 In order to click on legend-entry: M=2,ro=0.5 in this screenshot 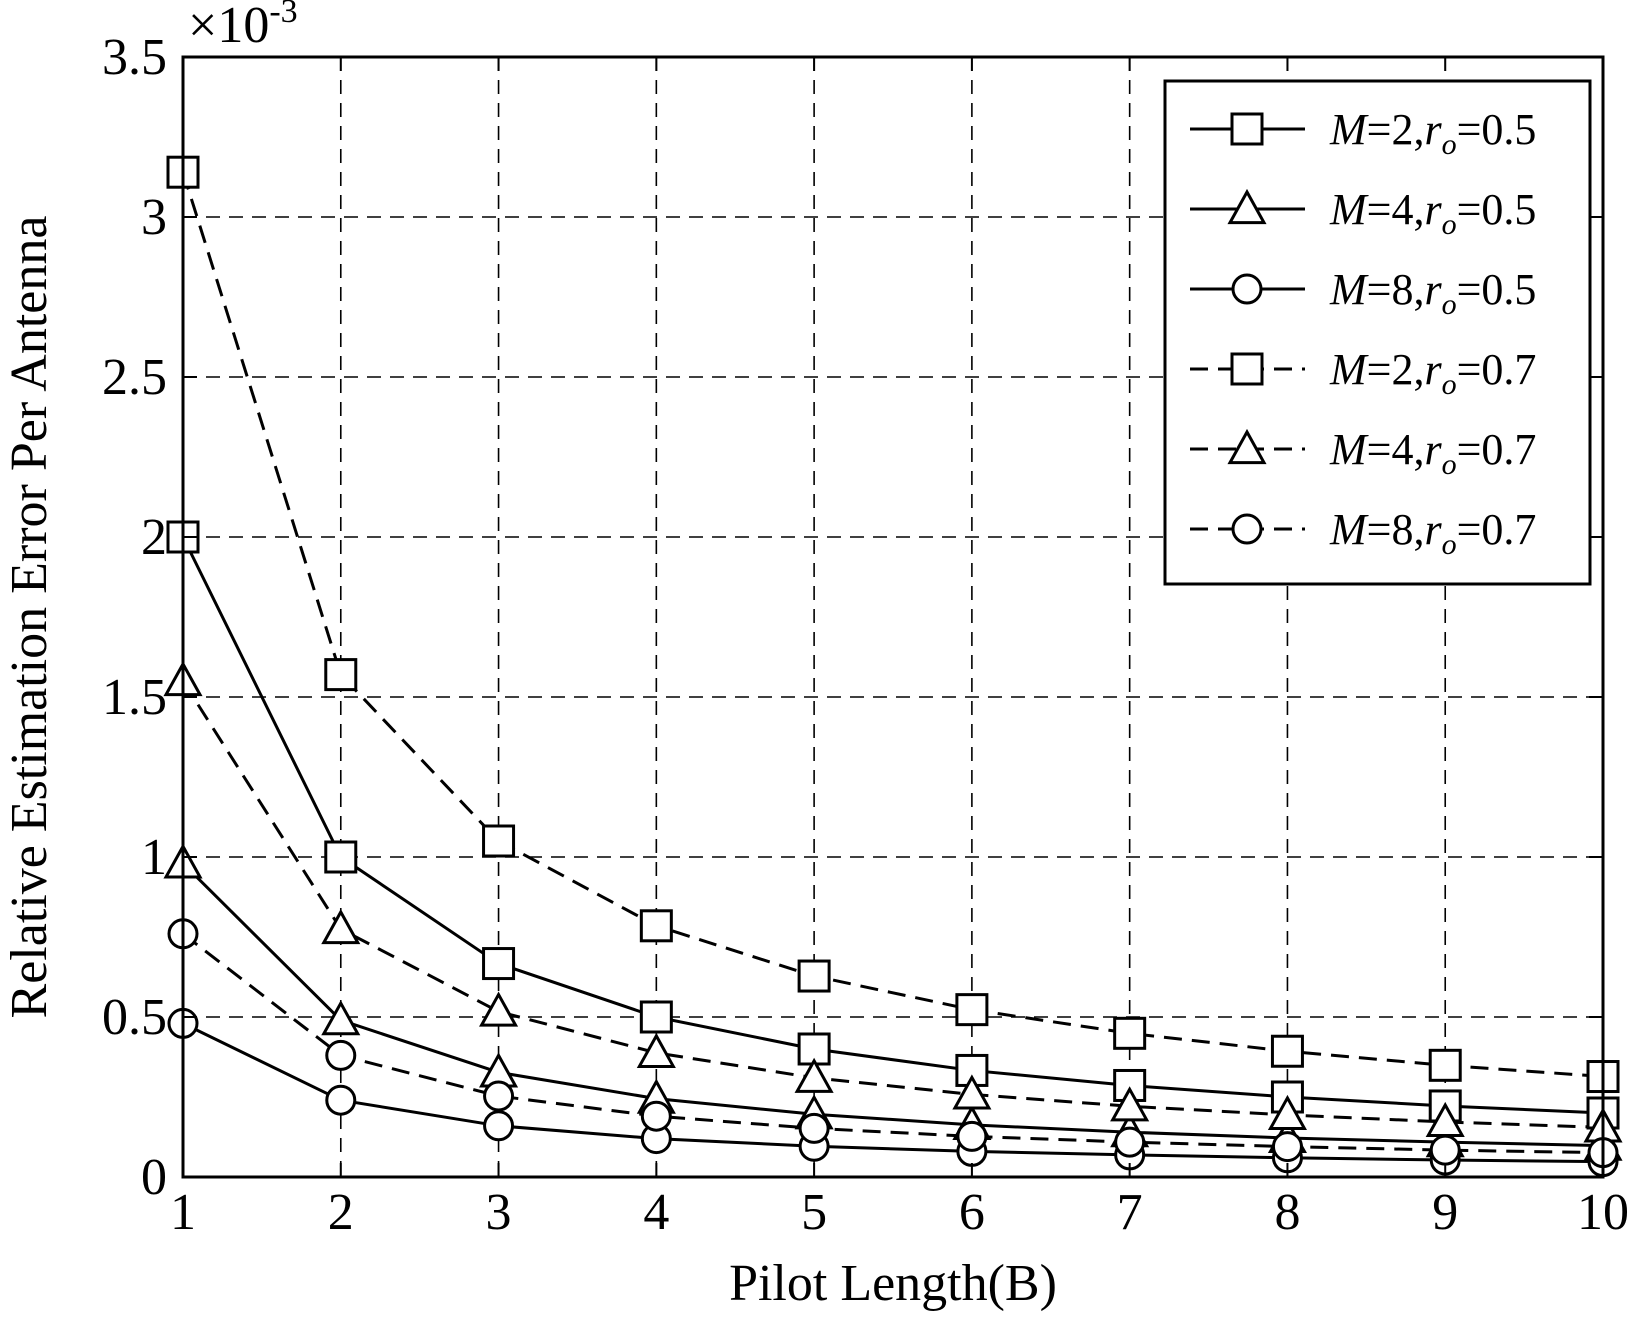, I will do `click(1363, 133)`.